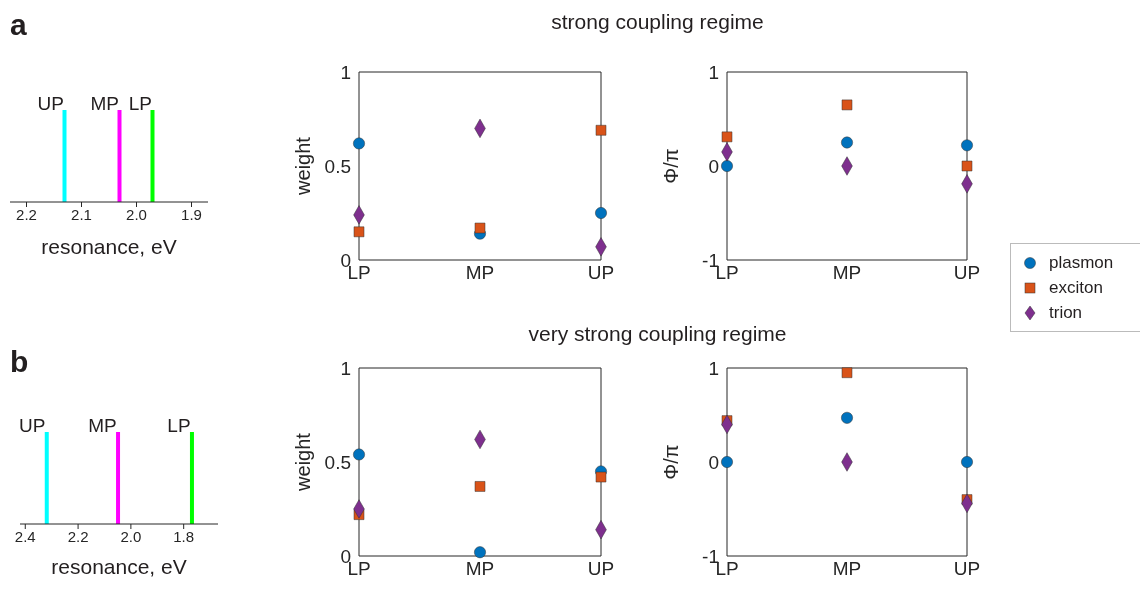 This screenshot has height=592, width=1140. What do you see at coordinates (657, 22) in the screenshot?
I see `text: strong coupling regime` at bounding box center [657, 22].